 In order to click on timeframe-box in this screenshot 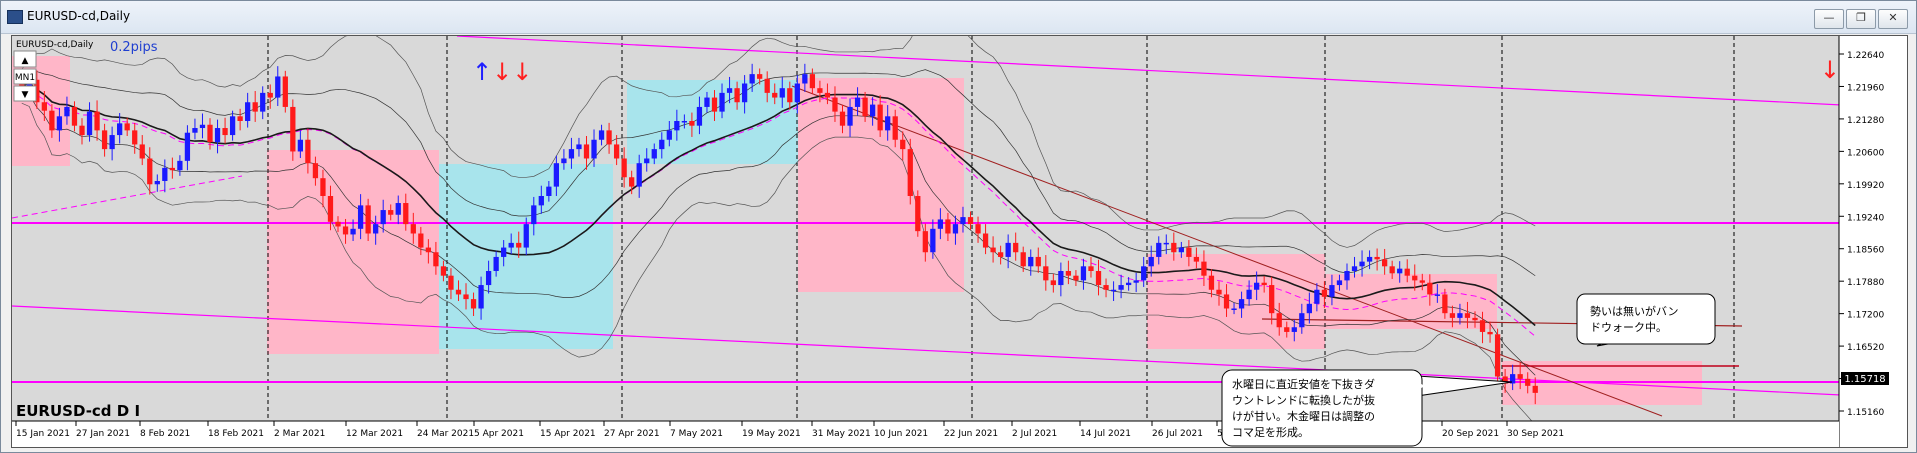, I will do `click(25, 76)`.